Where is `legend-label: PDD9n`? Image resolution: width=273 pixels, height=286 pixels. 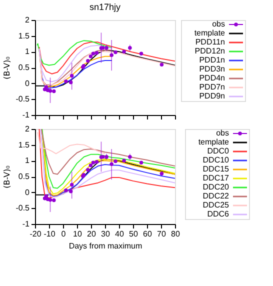
legend-label: PDD9n is located at coordinates (212, 96).